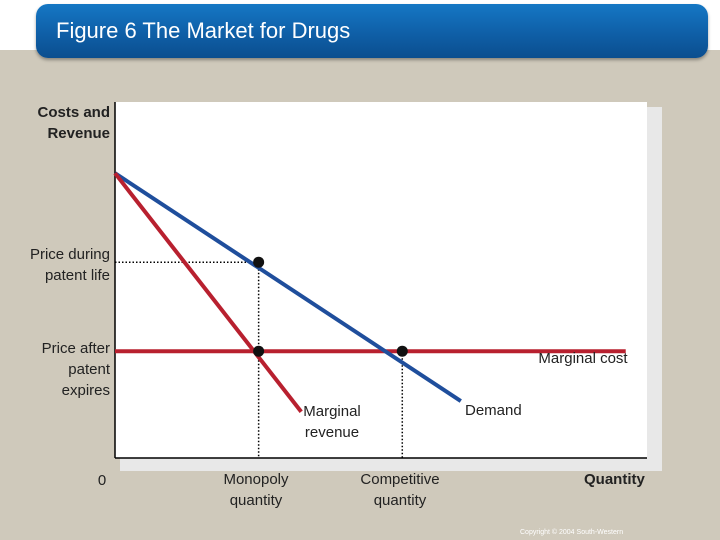 The width and height of the screenshot is (720, 540). I want to click on marginal-revenue-line, so click(208, 292).